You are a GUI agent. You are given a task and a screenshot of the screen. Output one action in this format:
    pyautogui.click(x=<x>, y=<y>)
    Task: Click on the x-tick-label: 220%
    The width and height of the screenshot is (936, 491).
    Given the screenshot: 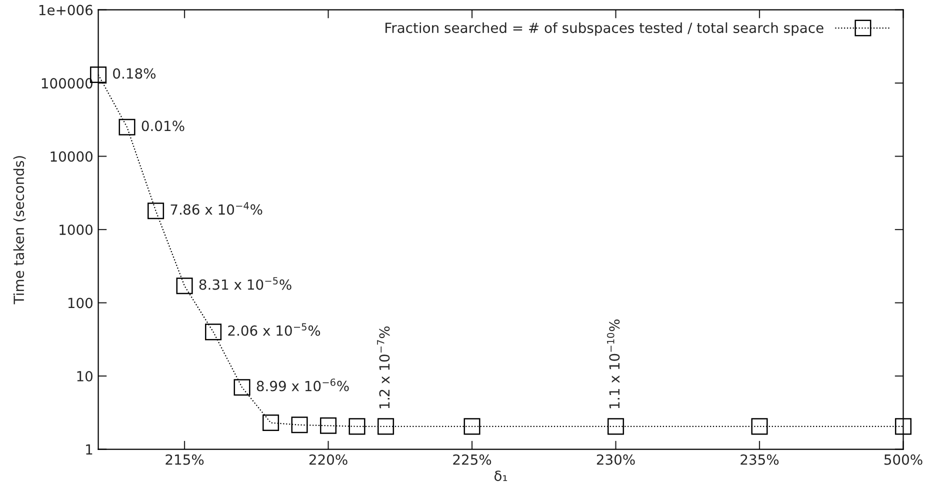 What is the action you would take?
    pyautogui.click(x=328, y=459)
    